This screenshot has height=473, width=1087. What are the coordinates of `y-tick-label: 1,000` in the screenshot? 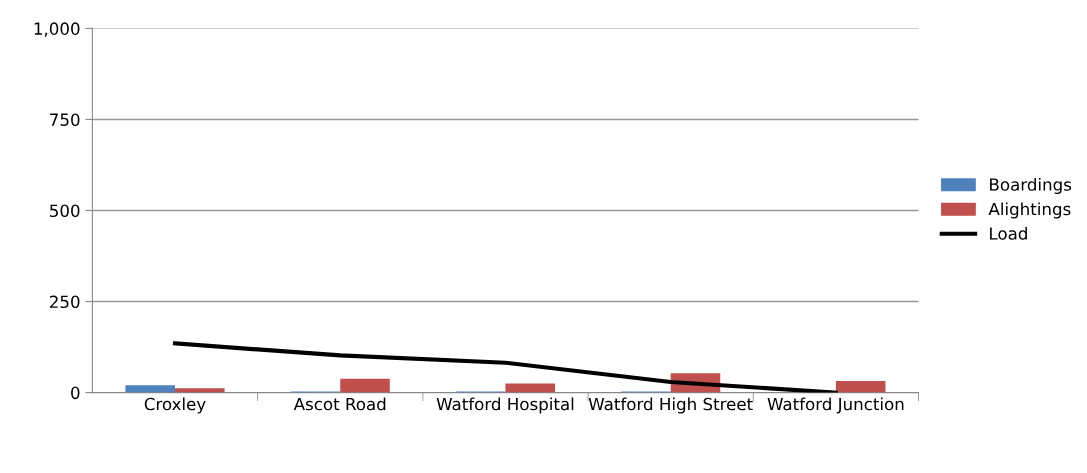 It's located at (57, 29).